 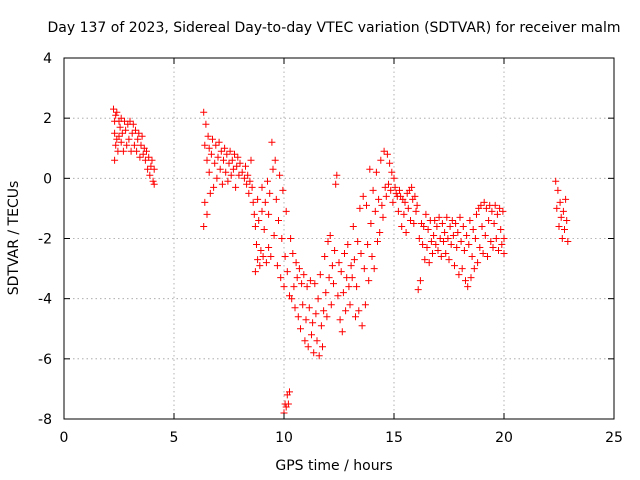 I want to click on y-tick-label: -4, so click(x=45, y=300).